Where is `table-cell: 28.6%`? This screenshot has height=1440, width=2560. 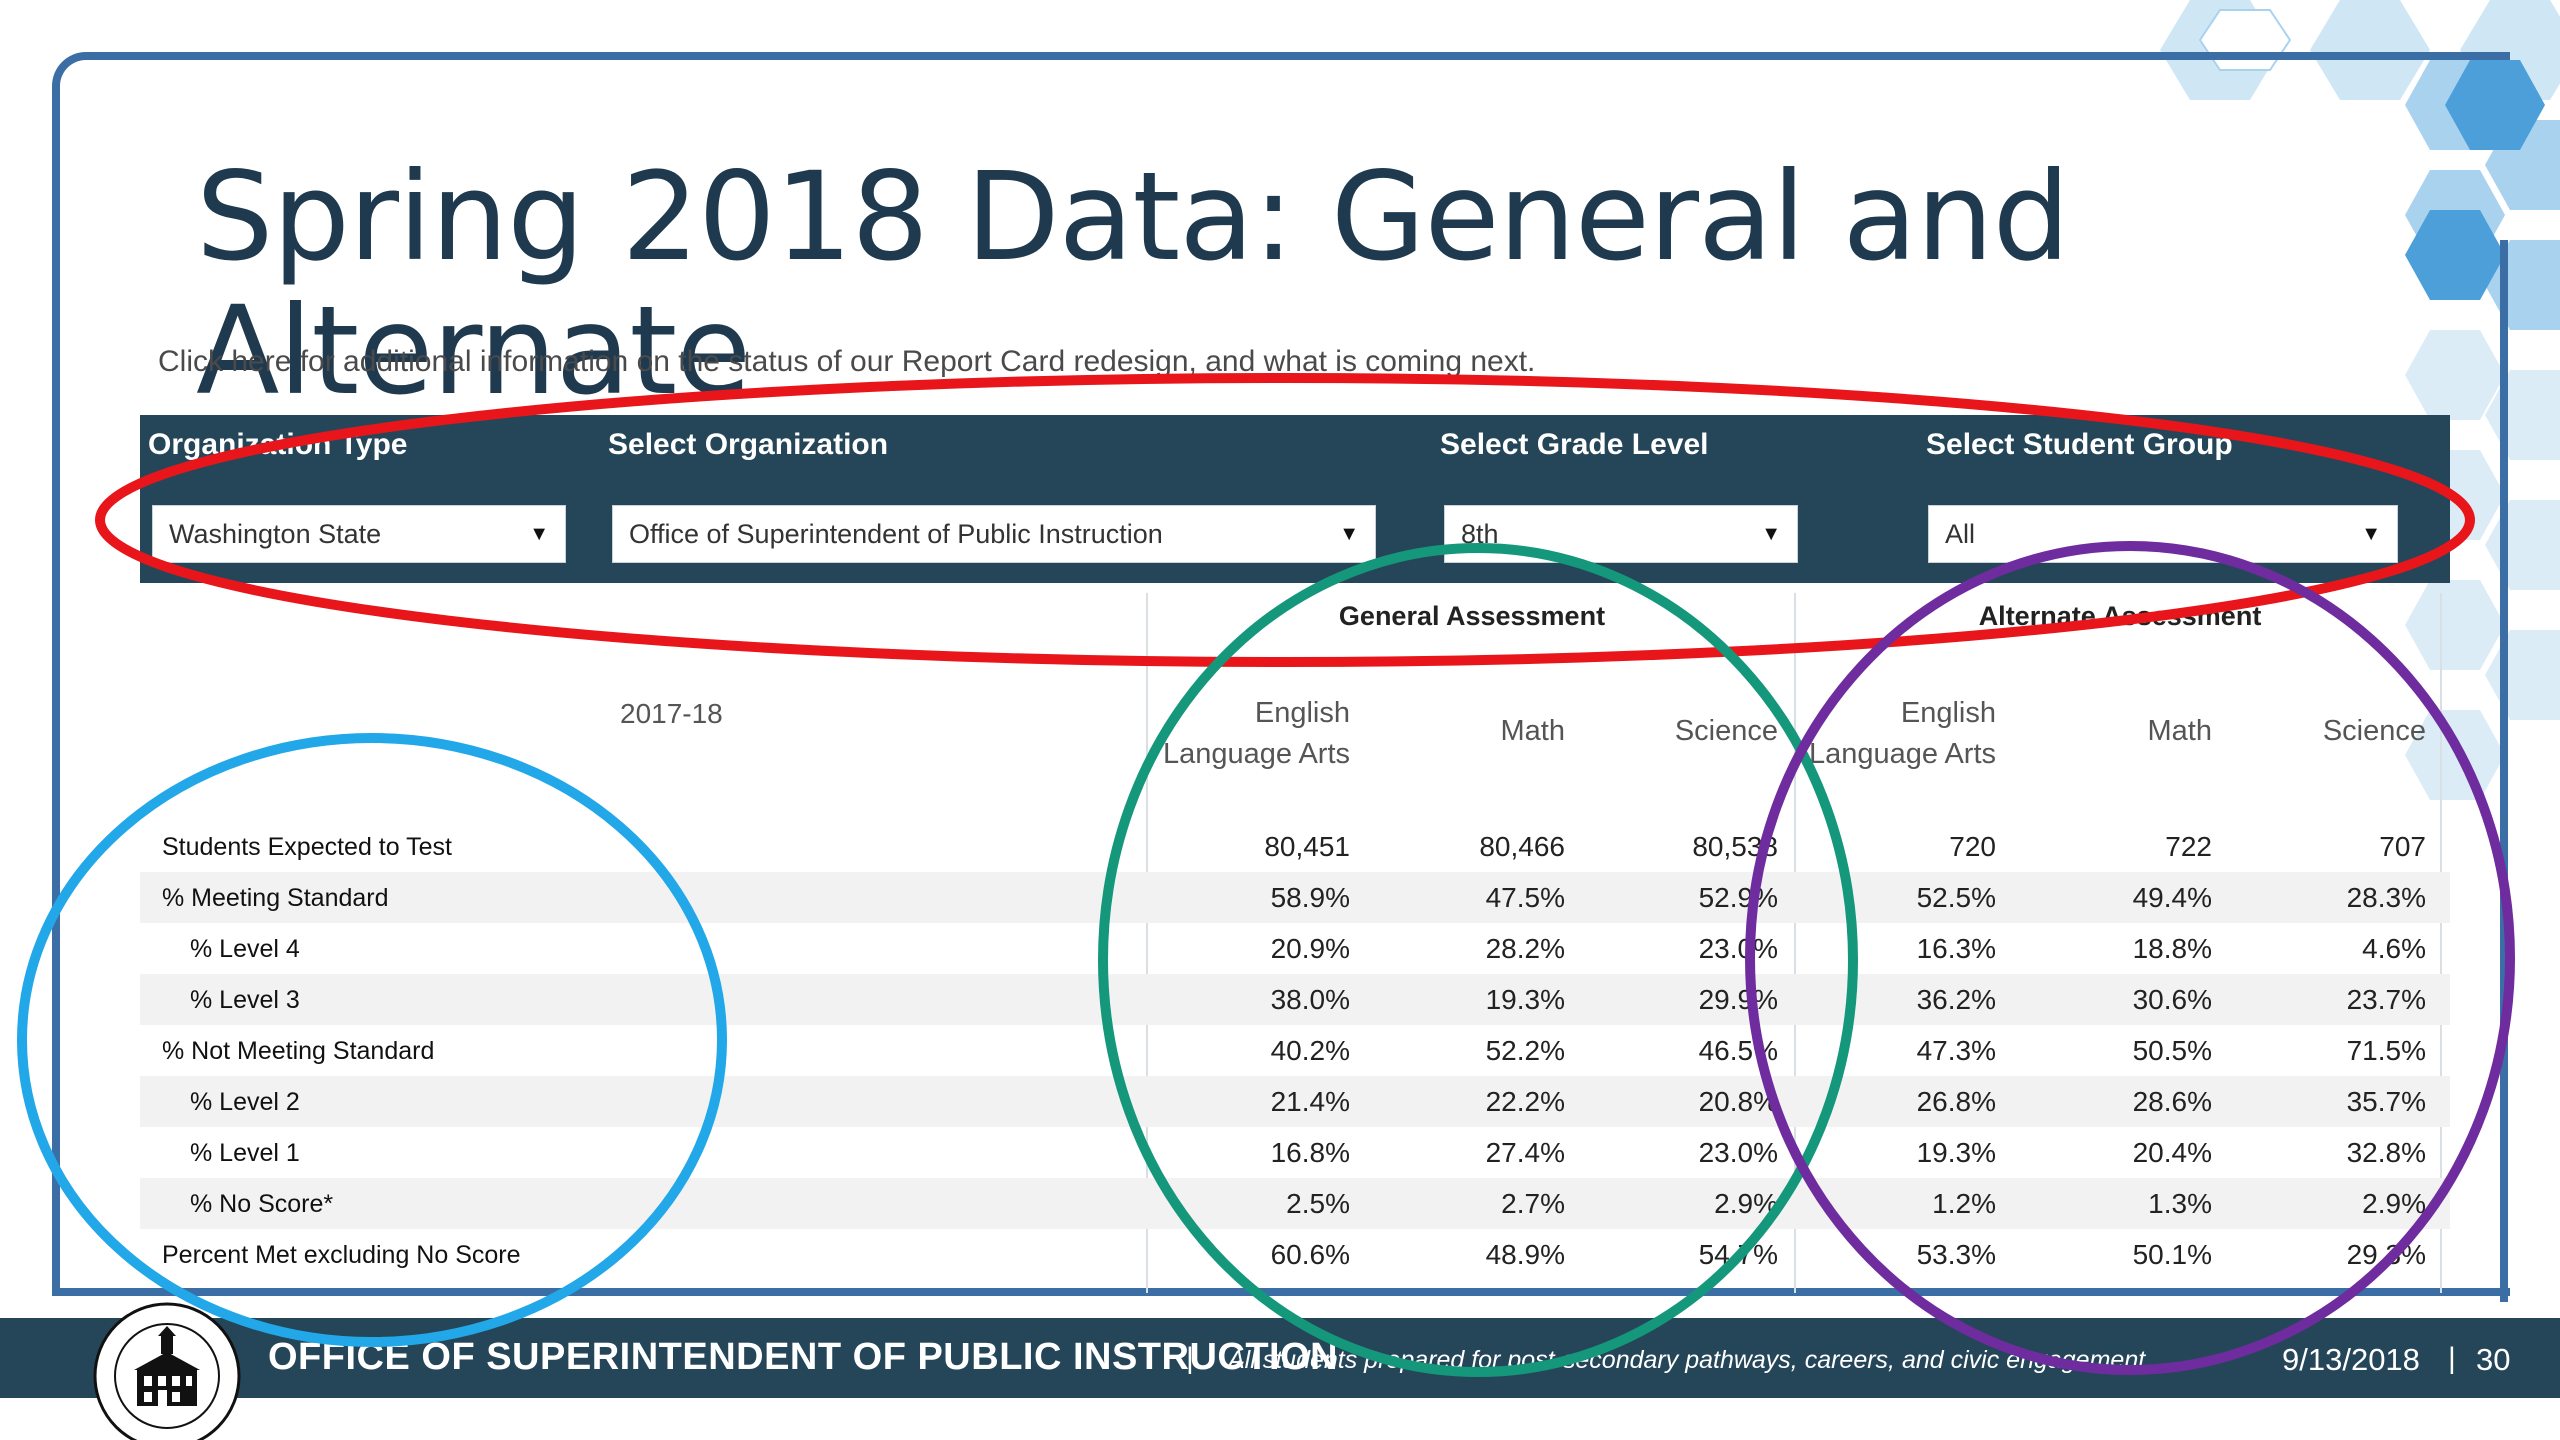
table-cell: 28.6% is located at coordinates (2172, 1101).